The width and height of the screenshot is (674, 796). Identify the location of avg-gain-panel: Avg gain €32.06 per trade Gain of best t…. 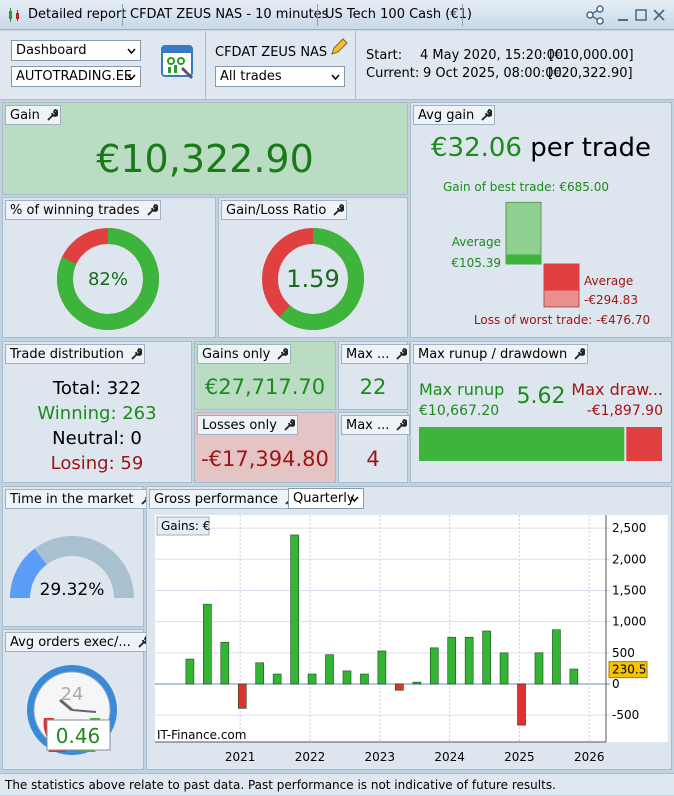
(541, 220).